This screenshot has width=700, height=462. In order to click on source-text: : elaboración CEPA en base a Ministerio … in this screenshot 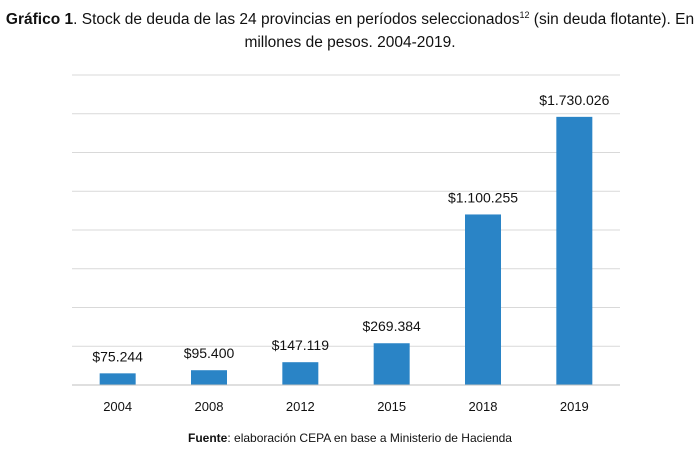, I will do `click(369, 438)`.